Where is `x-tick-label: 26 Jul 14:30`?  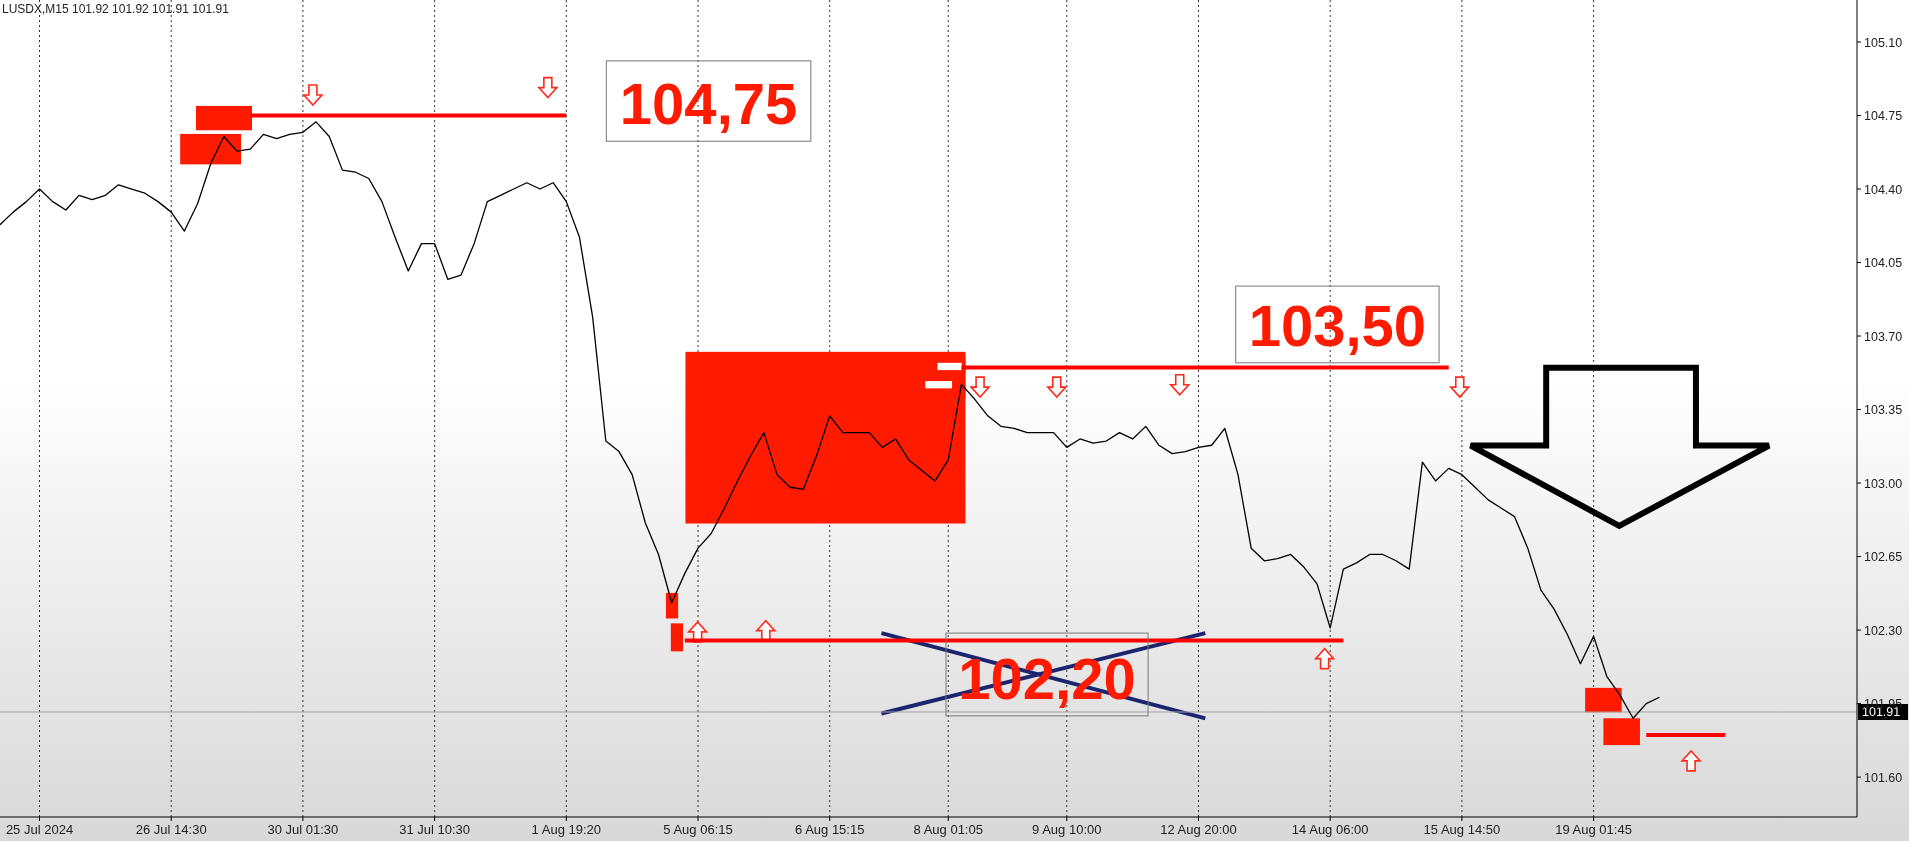
x-tick-label: 26 Jul 14:30 is located at coordinates (171, 829).